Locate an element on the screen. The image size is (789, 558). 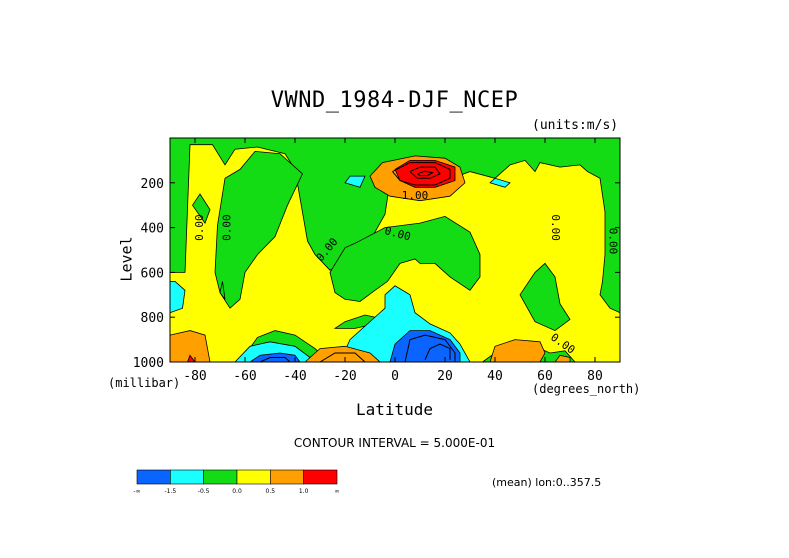
colorbar-label: 0.5 is located at coordinates (271, 491).